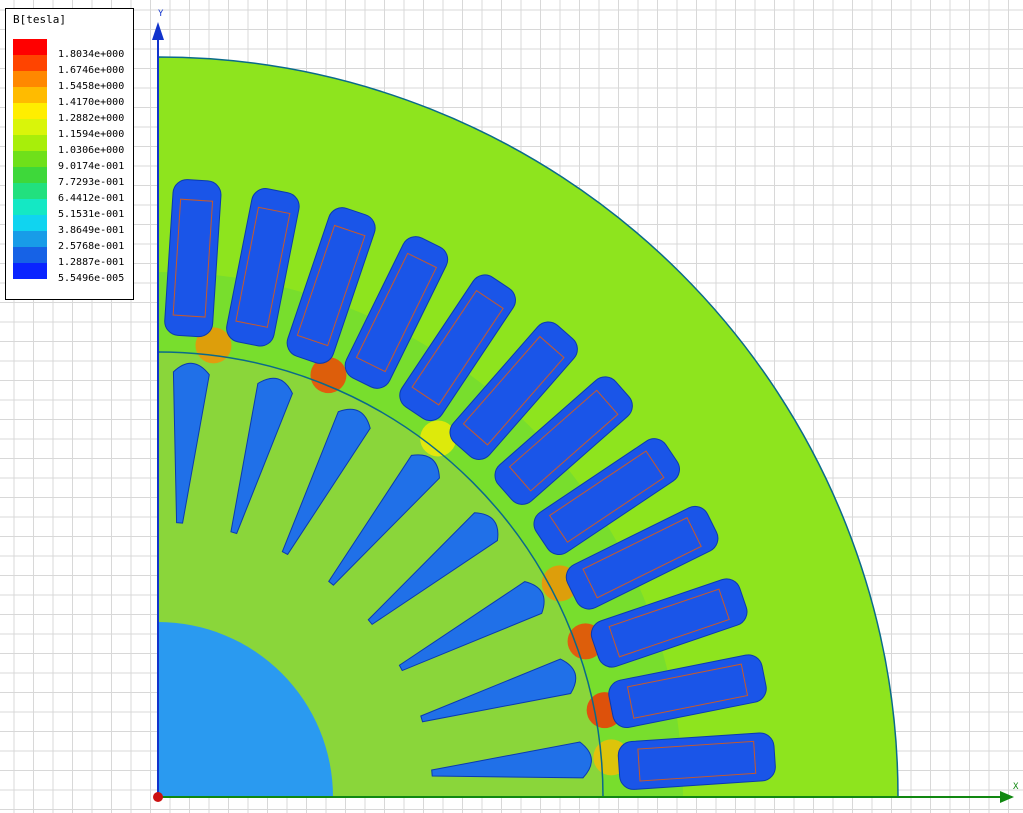  Describe the element at coordinates (1007, 797) in the screenshot. I see `x-axis-arrow-icon` at that location.